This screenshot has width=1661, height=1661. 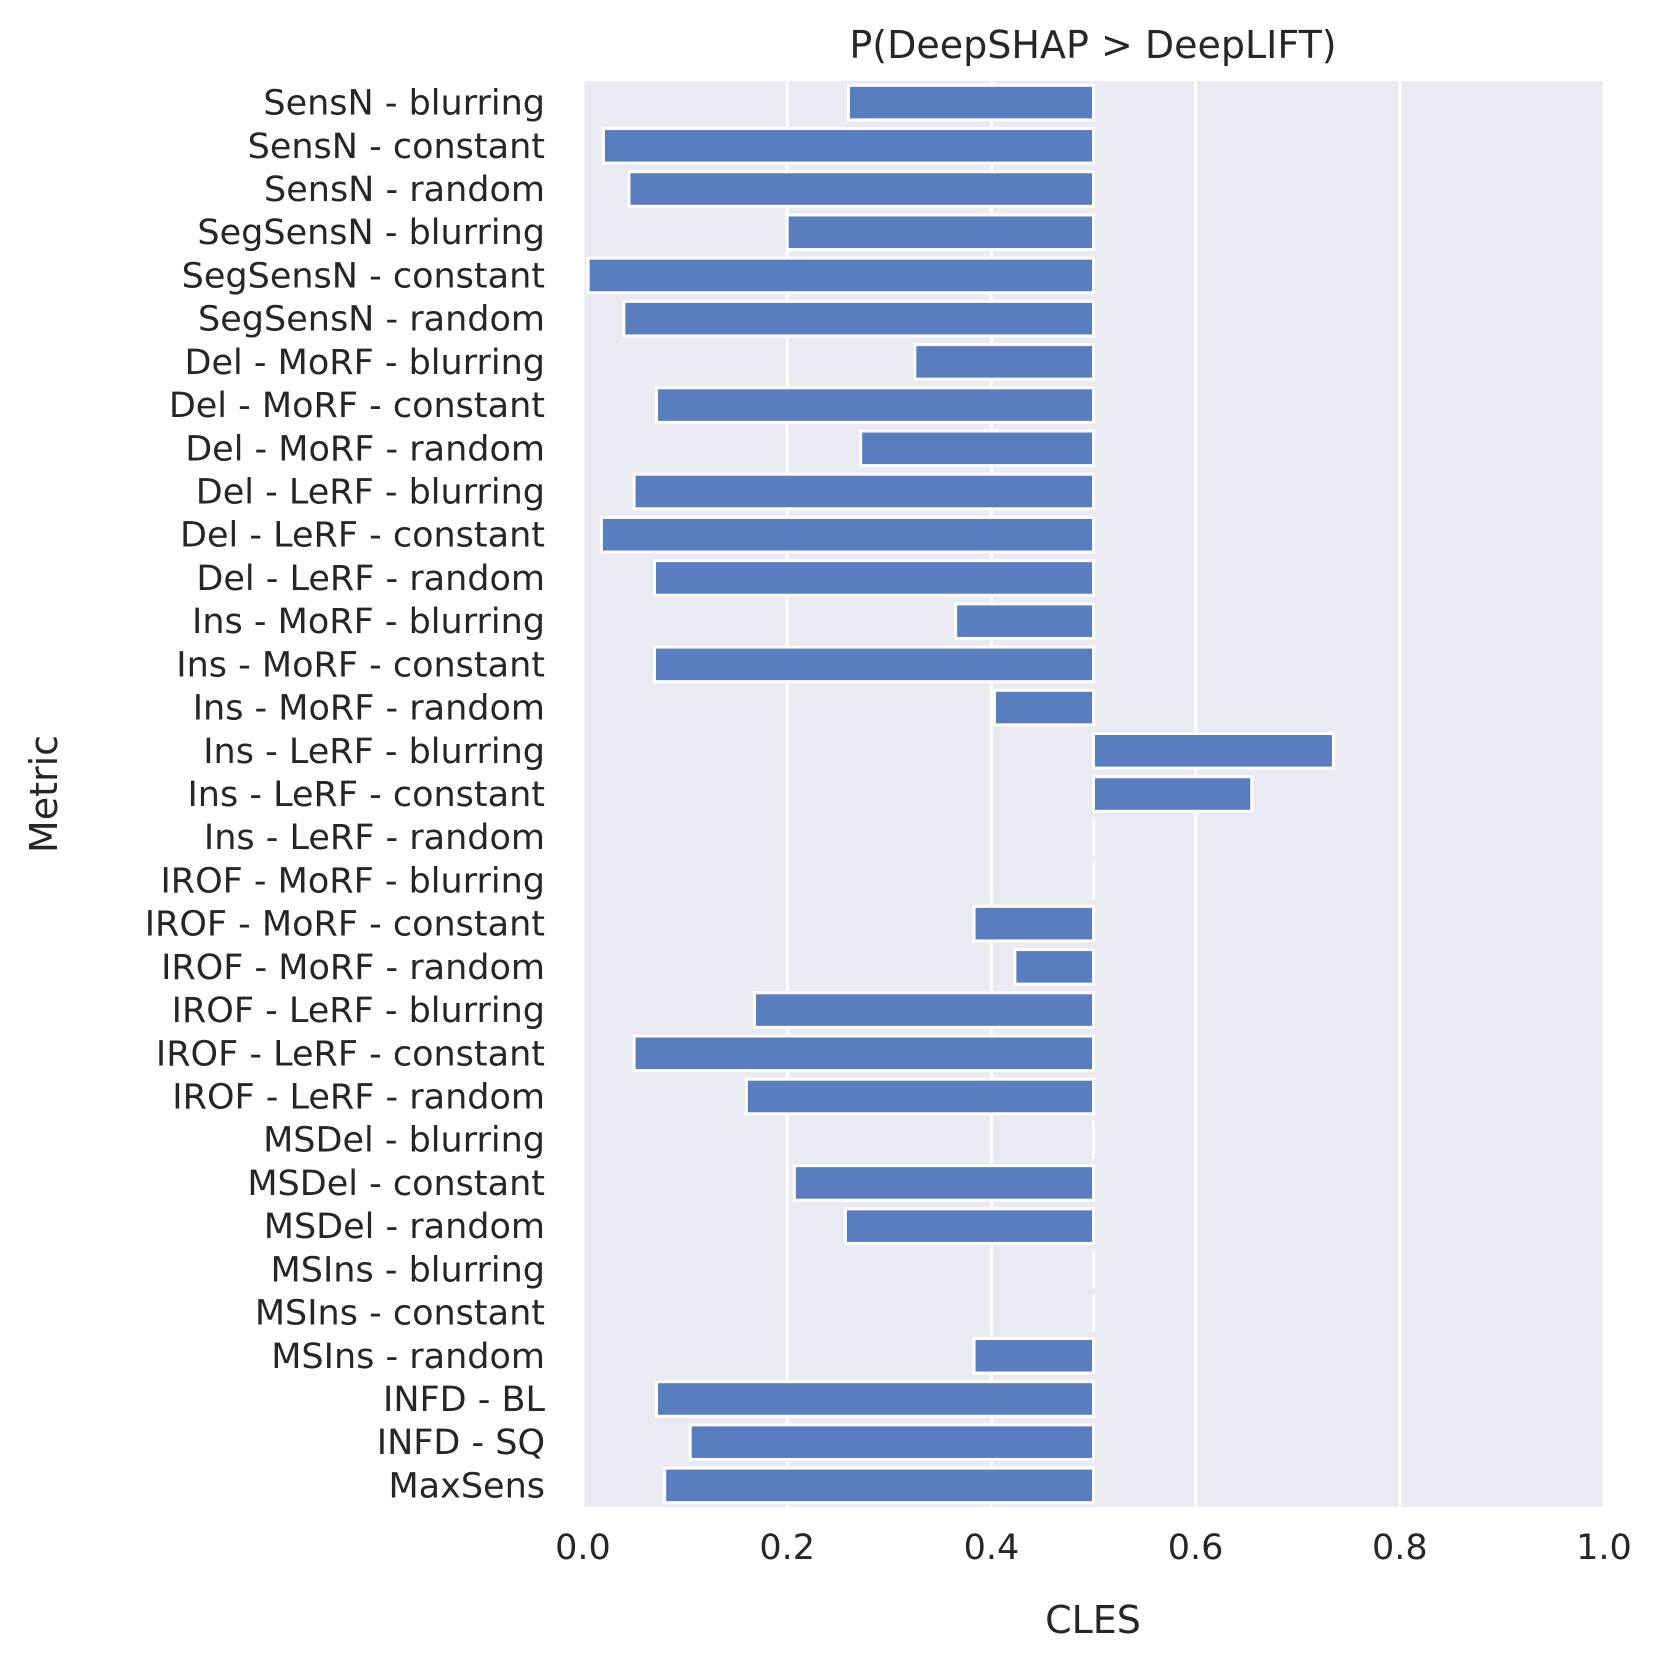 I want to click on y-tick-label-12: Ins - MoRF - blurring, so click(x=368, y=622).